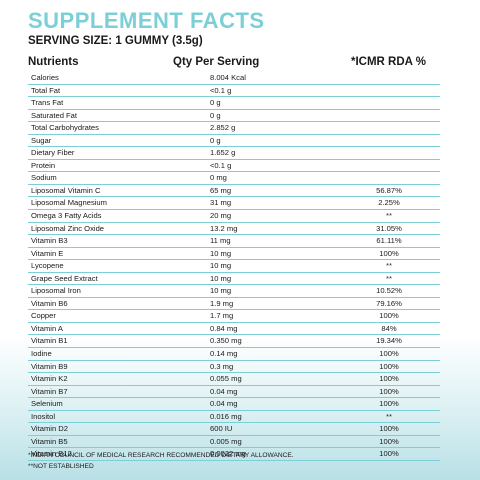 The image size is (480, 480). Describe the element at coordinates (228, 454) in the screenshot. I see `nutrient-qty: 0.0022 mg` at that location.